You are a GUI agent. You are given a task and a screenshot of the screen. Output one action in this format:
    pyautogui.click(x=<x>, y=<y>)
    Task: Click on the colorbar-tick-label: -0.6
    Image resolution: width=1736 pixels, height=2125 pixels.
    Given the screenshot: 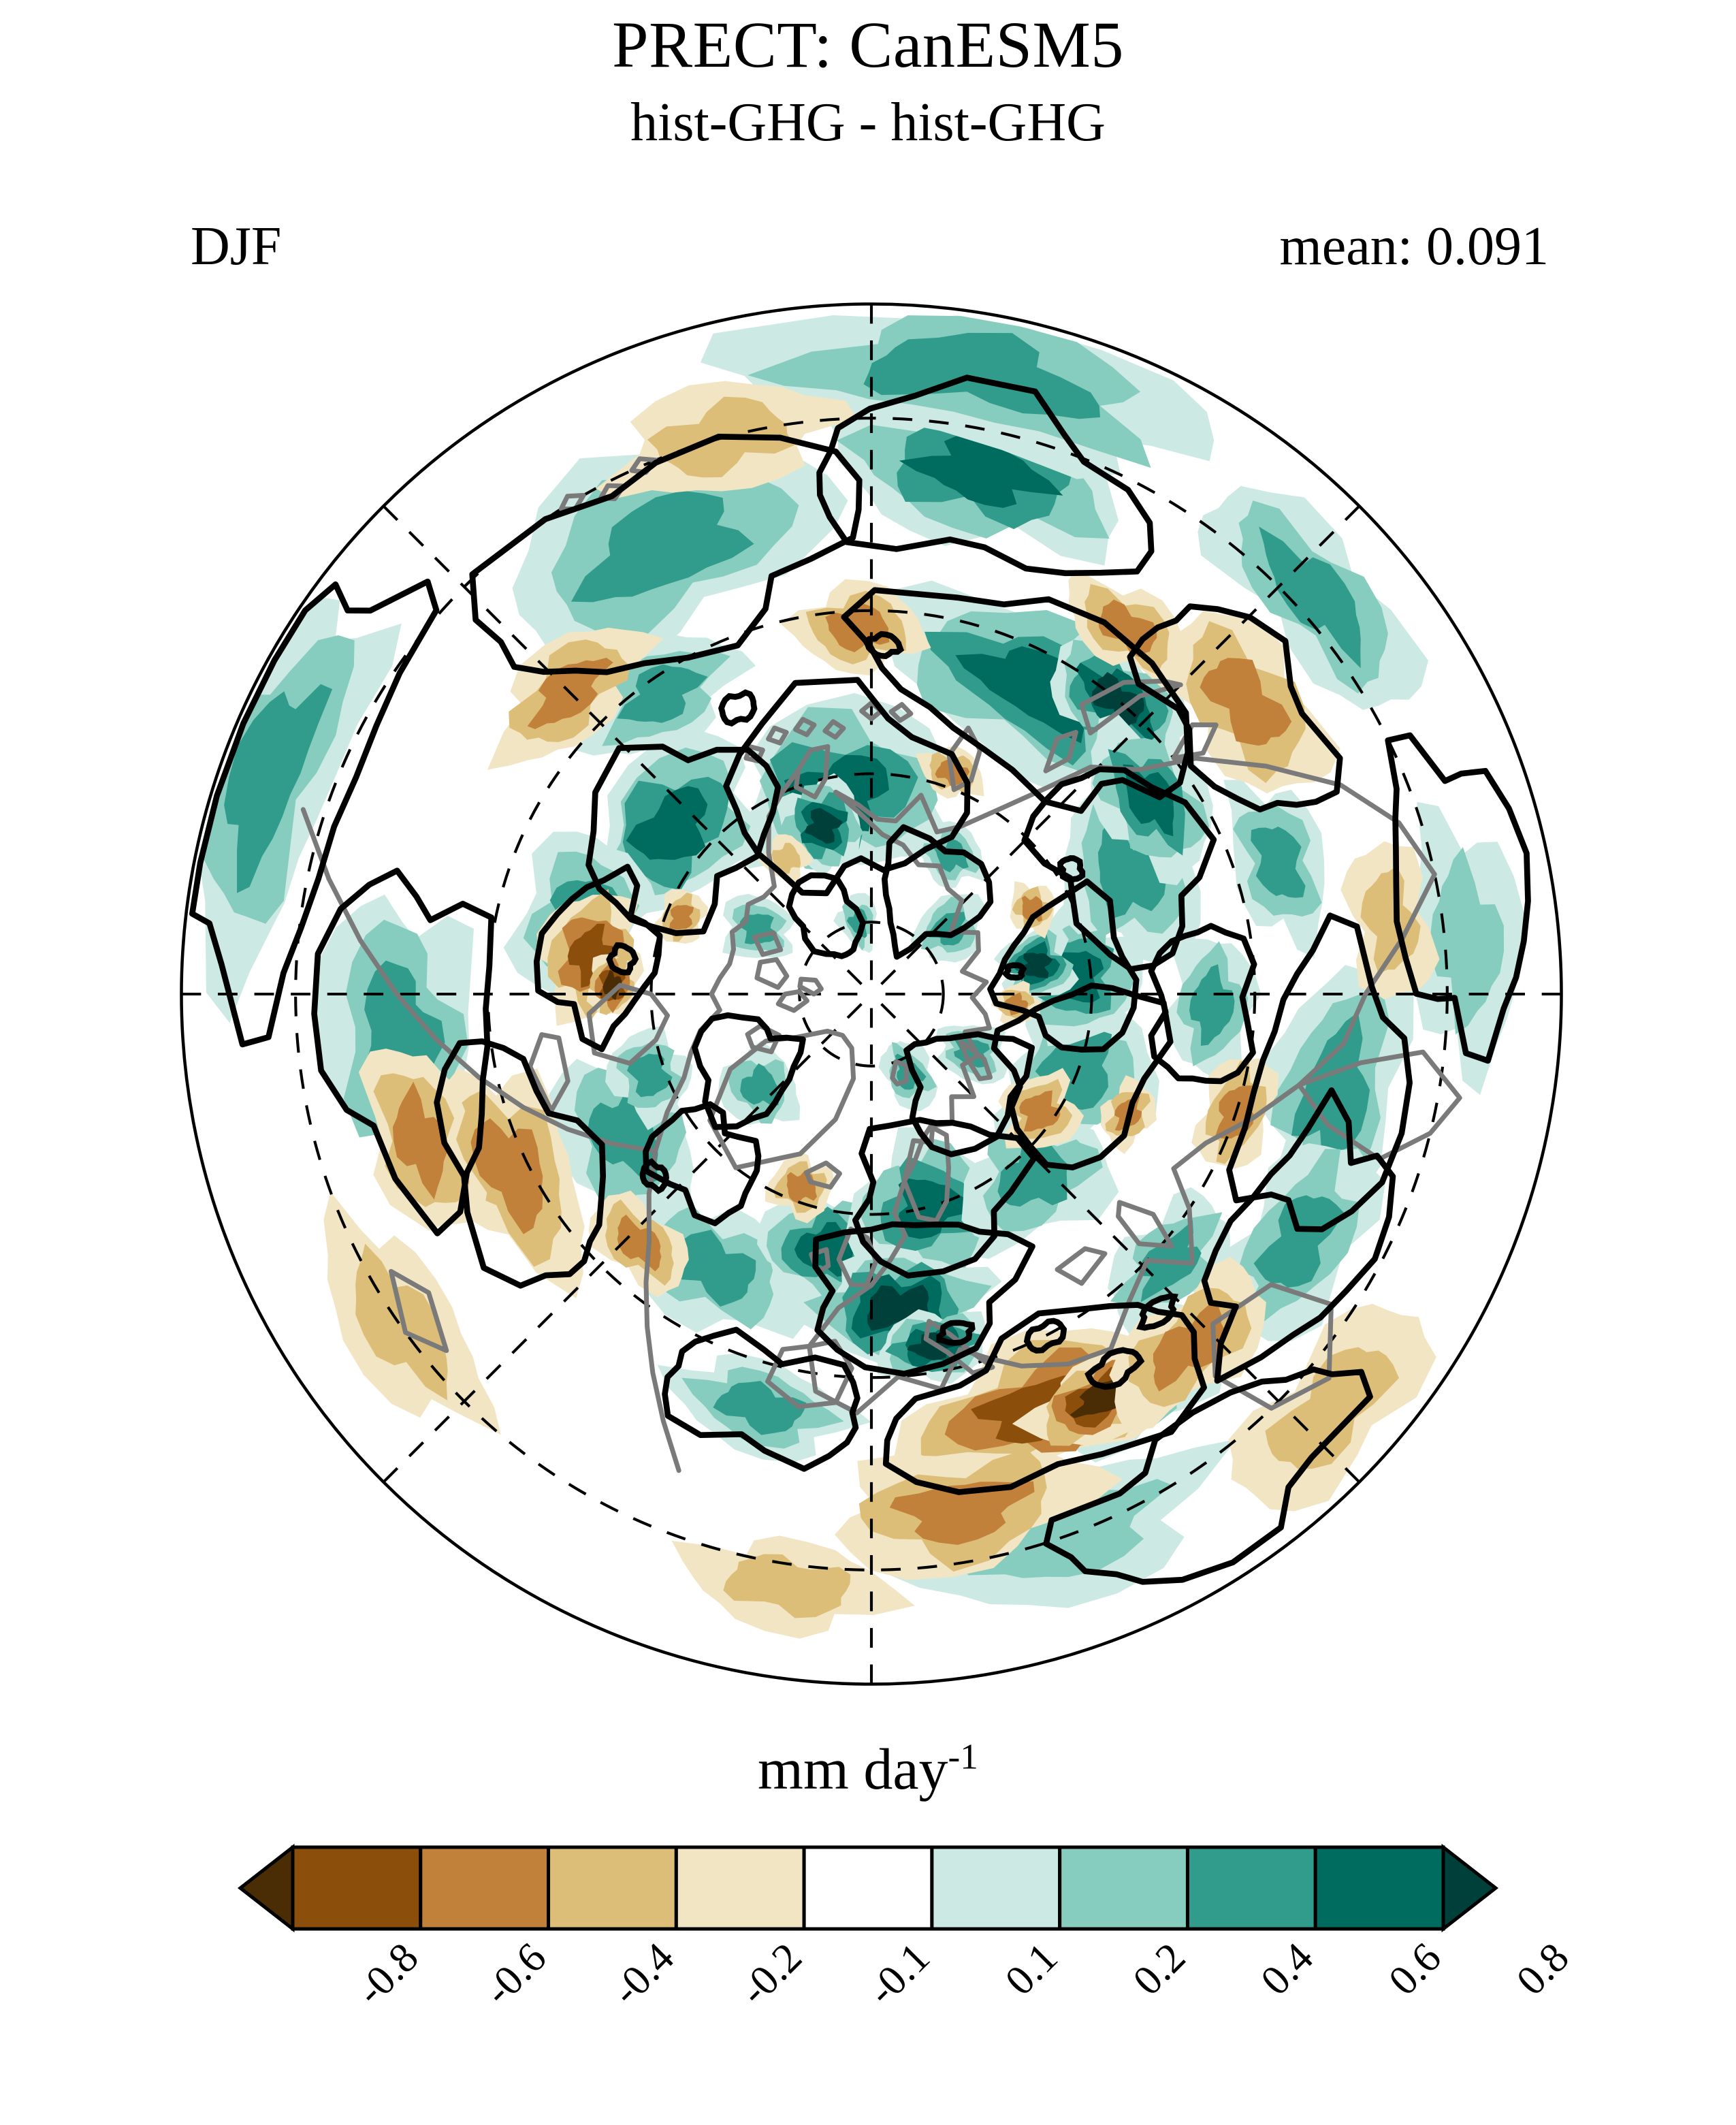 What is the action you would take?
    pyautogui.click(x=515, y=1974)
    